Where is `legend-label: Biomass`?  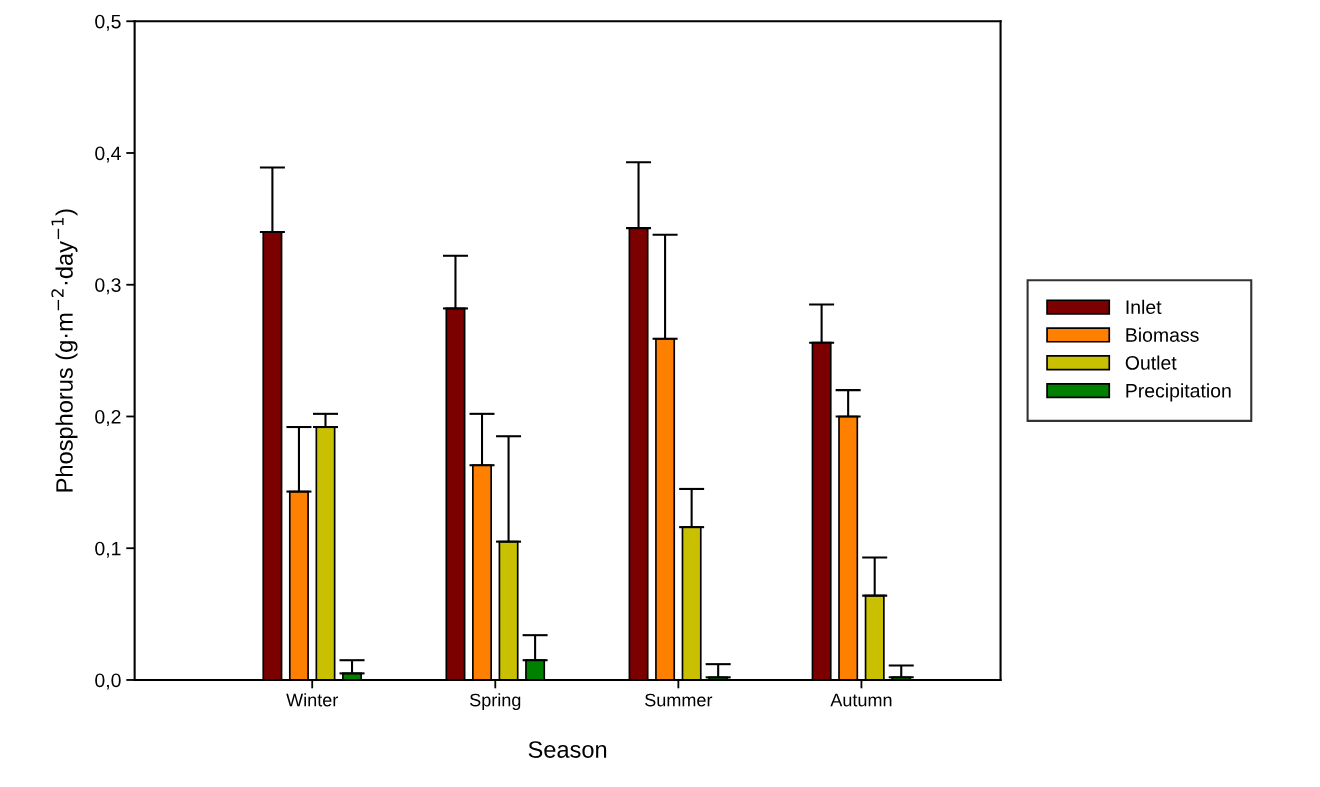
legend-label: Biomass is located at coordinates (1162, 334).